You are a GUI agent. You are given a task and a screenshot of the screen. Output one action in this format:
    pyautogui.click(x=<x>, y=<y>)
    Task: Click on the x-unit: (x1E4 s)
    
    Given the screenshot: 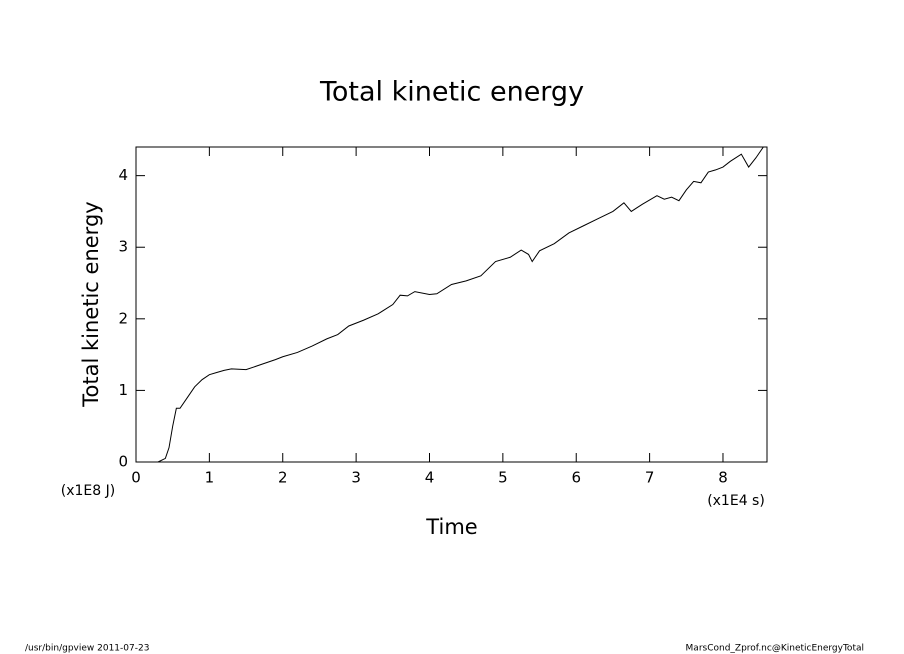 What is the action you would take?
    pyautogui.click(x=736, y=501)
    